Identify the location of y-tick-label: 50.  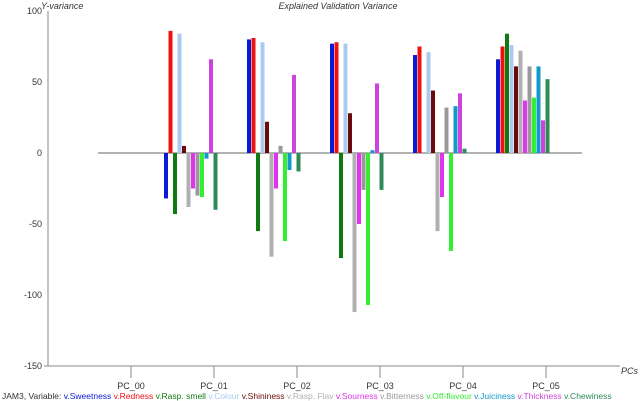
(37, 82).